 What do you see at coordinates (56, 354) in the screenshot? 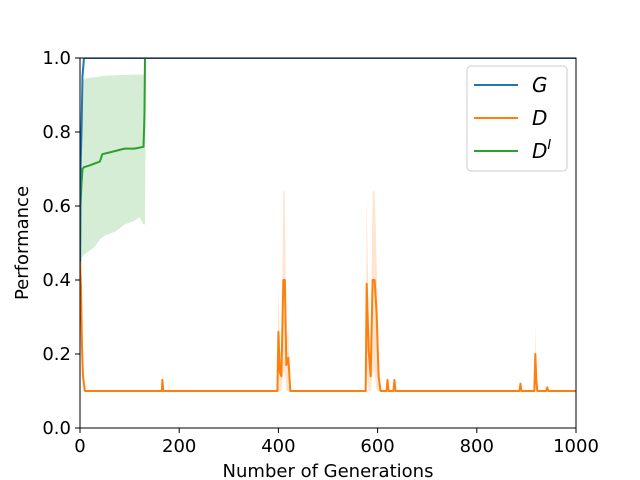
I see `y-tick-label: 0.2` at bounding box center [56, 354].